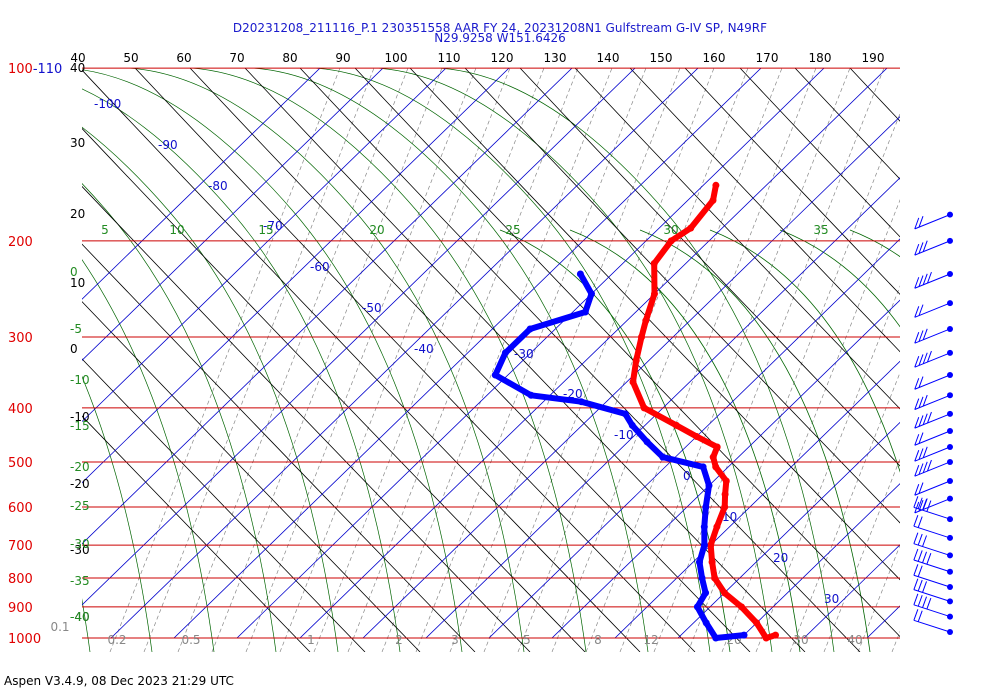 Image resolution: width=1000 pixels, height=700 pixels. I want to click on top-temperature-label: 130, so click(555, 58).